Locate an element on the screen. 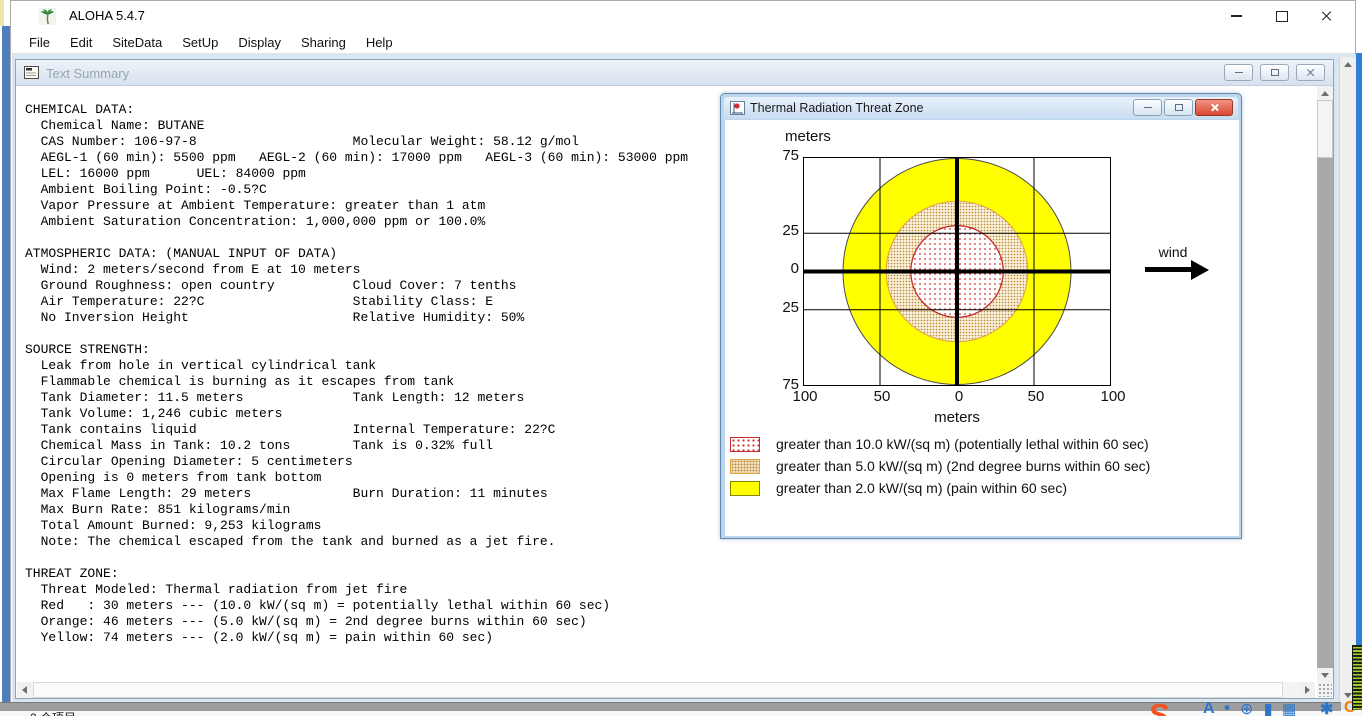 This screenshot has width=1362, height=716. tray-butterfly-icon: ✱ is located at coordinates (1327, 708).